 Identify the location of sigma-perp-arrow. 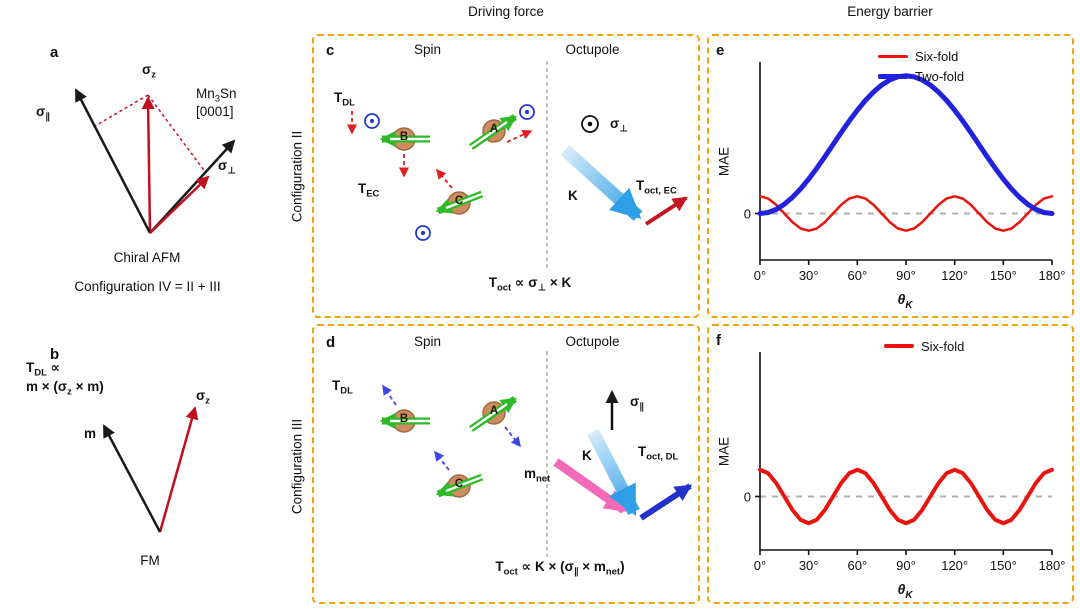
(179, 204).